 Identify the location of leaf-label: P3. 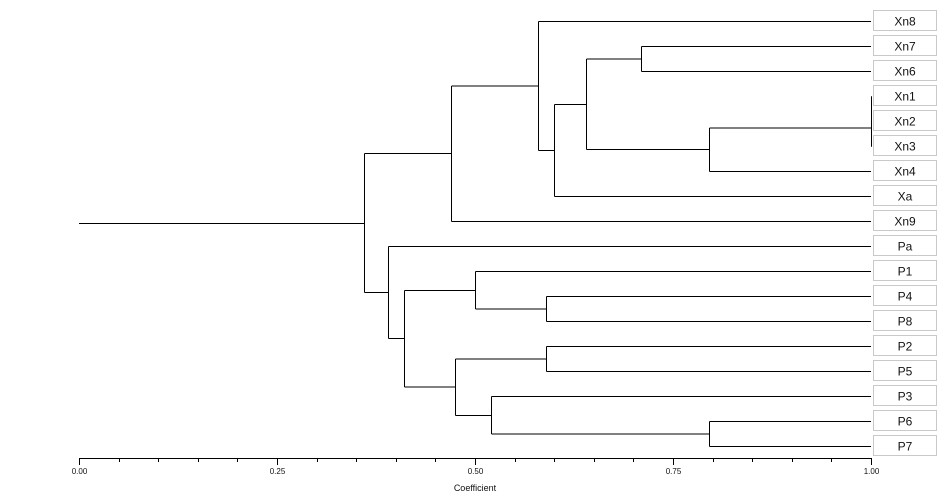
(905, 395).